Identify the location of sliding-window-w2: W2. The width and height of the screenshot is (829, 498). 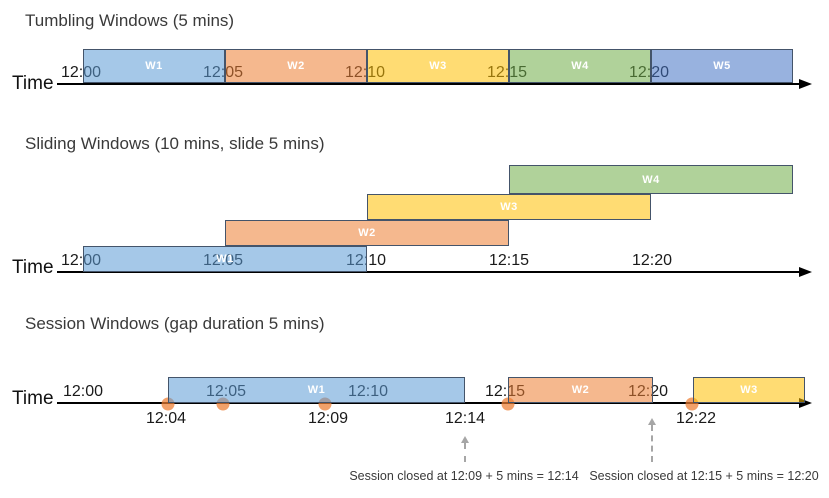
(367, 233).